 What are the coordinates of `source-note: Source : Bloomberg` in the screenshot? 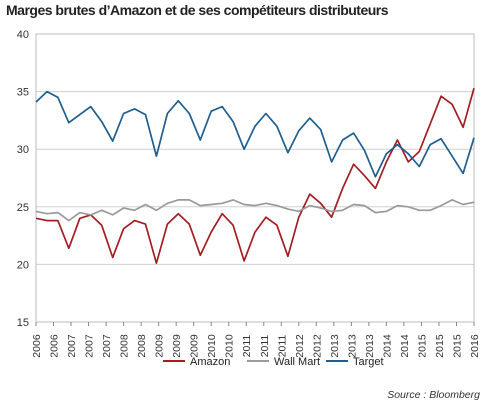 It's located at (433, 395).